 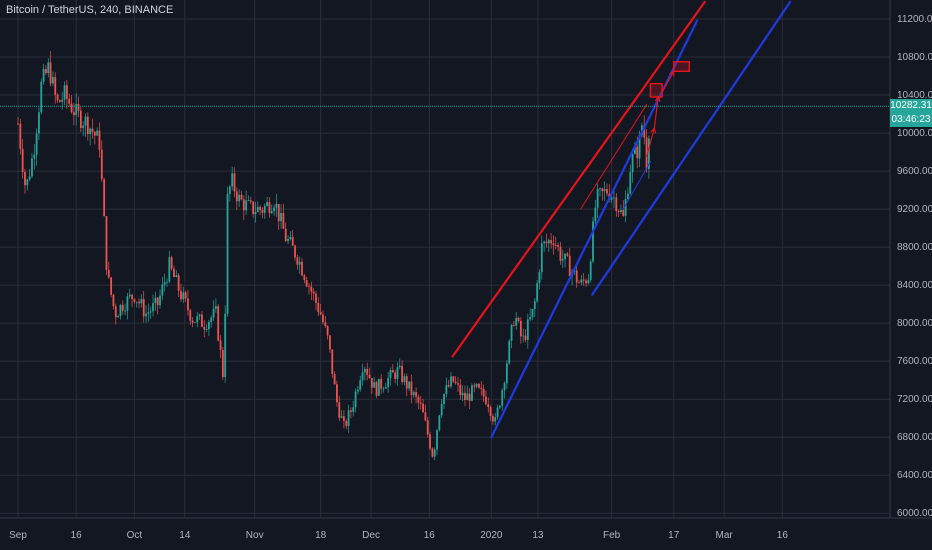 What do you see at coordinates (914, 399) in the screenshot?
I see `price-tick-label: 7200.00` at bounding box center [914, 399].